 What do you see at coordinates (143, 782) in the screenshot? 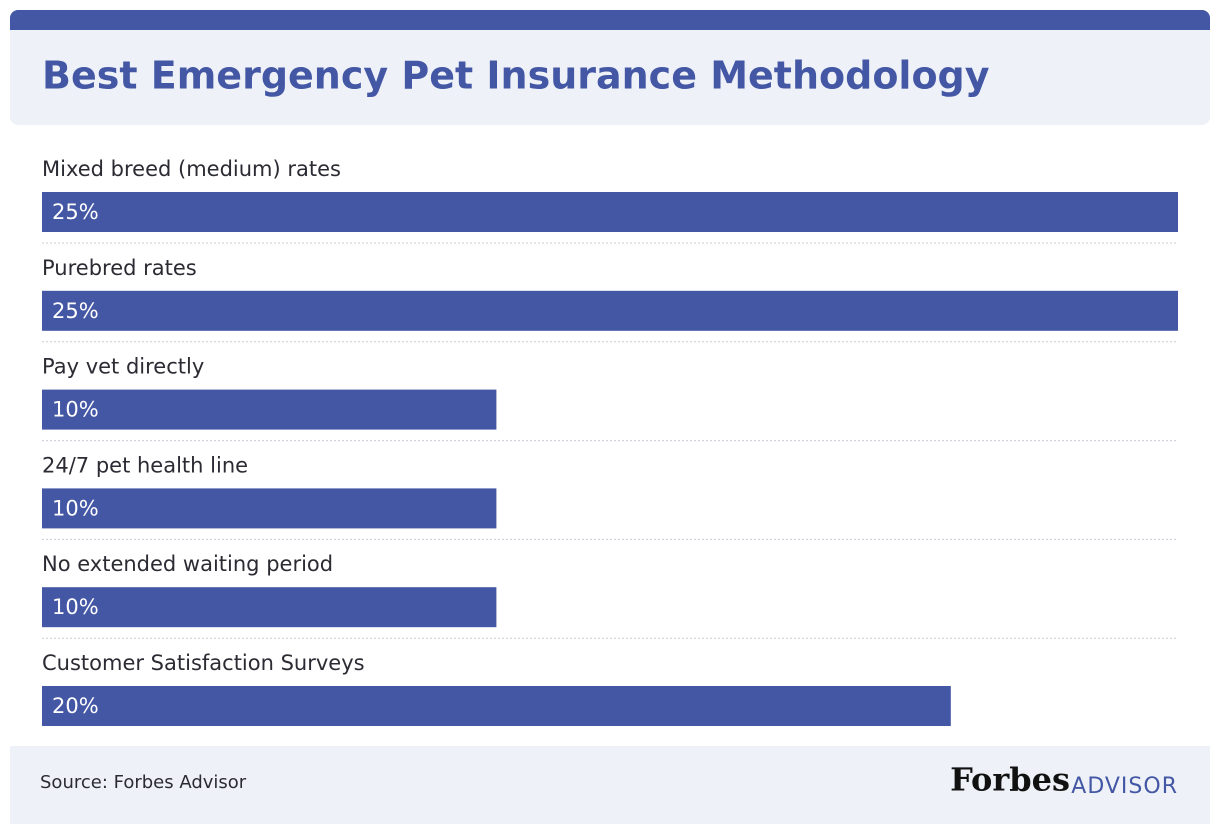
I see `source-note: Source: Forbes Advisor` at bounding box center [143, 782].